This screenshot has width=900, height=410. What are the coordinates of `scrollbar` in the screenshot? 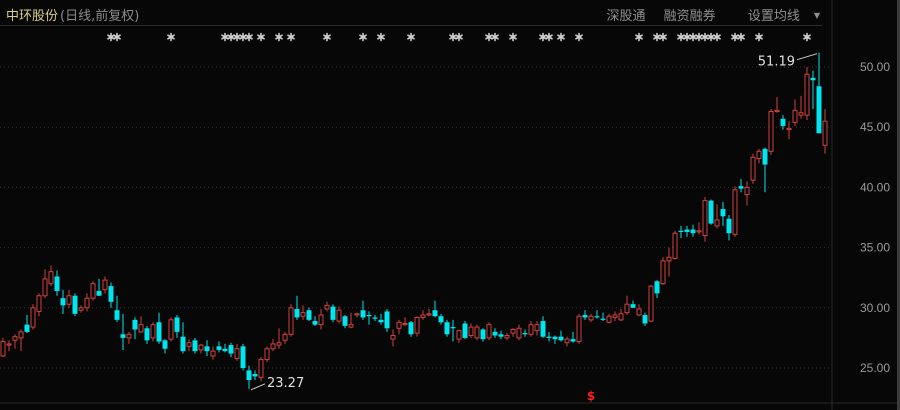 It's located at (898, 205).